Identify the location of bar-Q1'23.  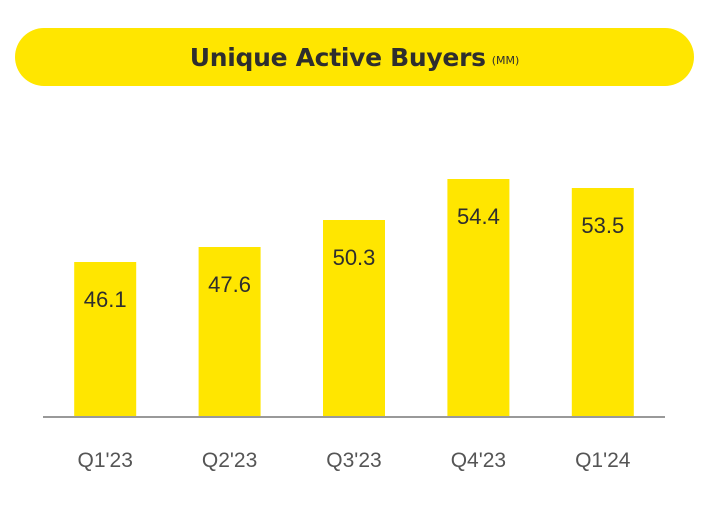
(105, 339).